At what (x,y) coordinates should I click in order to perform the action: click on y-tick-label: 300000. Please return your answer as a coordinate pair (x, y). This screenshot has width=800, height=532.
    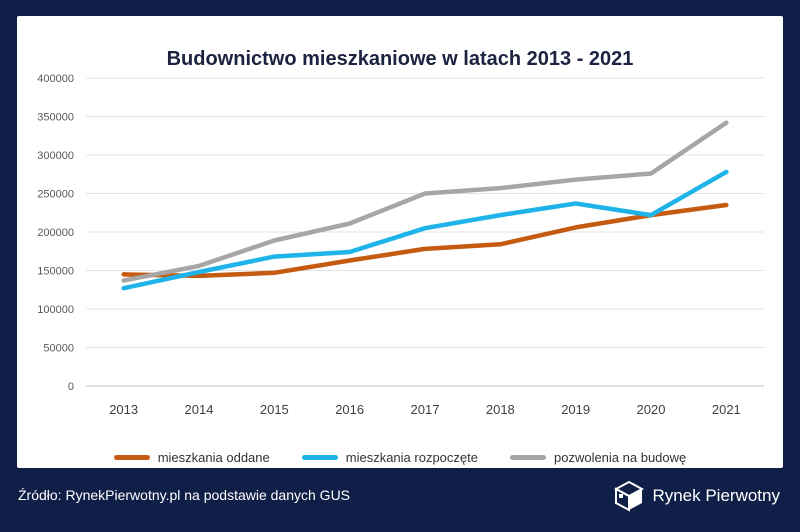
    Looking at the image, I should click on (55, 156).